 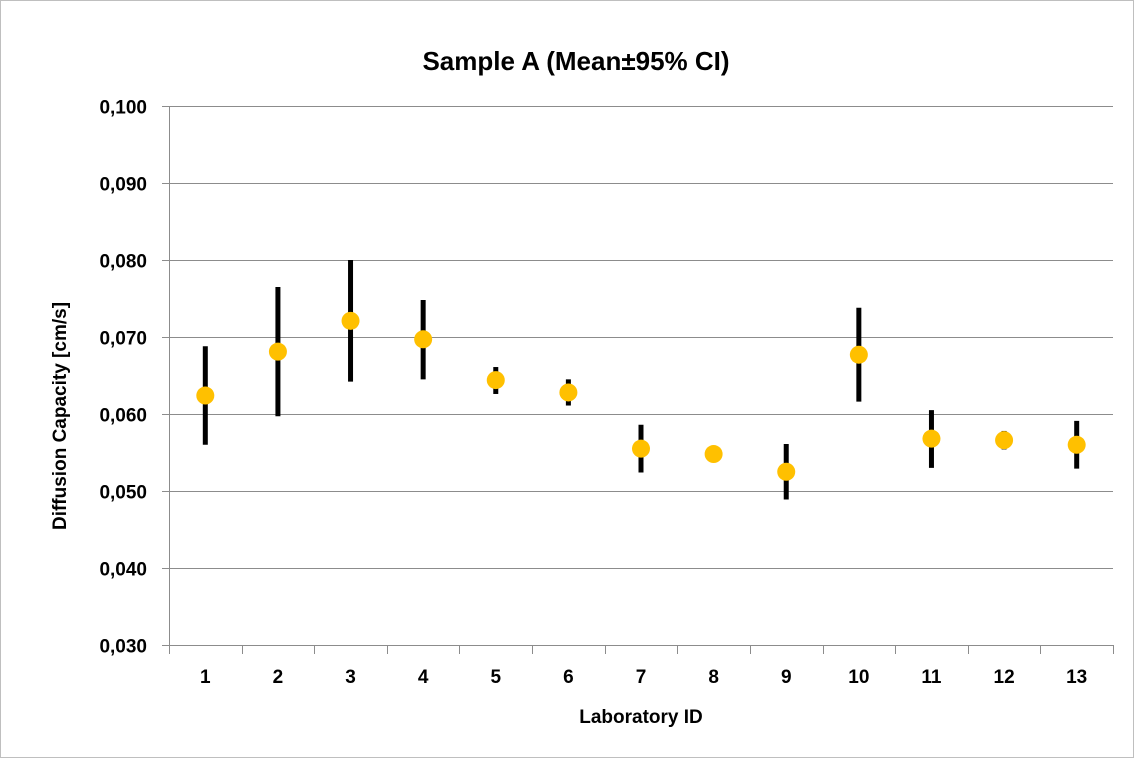 What do you see at coordinates (350, 677) in the screenshot?
I see `x-tick-label: 3` at bounding box center [350, 677].